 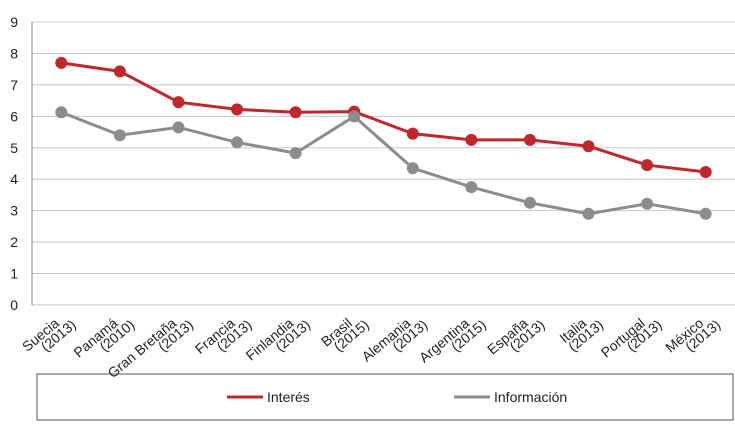 What do you see at coordinates (692, 336) in the screenshot?
I see `x-tick-label: México(2013)` at bounding box center [692, 336].